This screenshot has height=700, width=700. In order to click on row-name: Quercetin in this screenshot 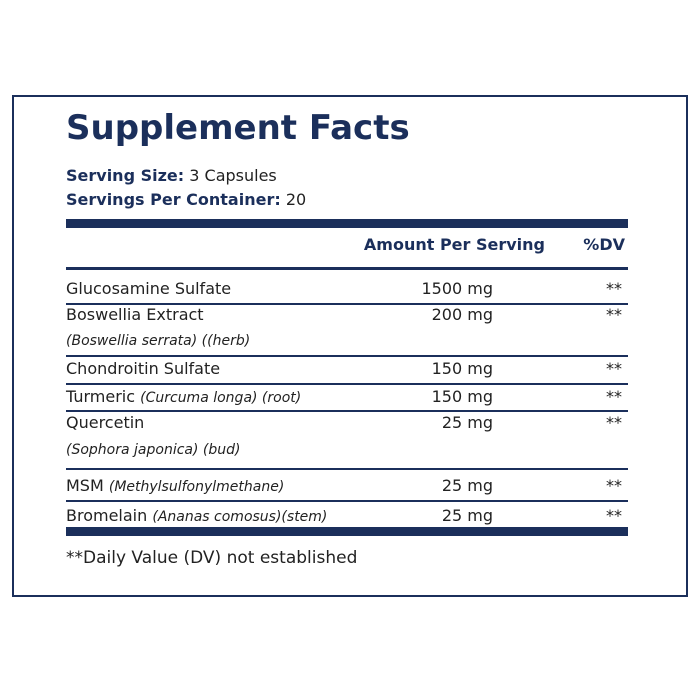, I will do `click(105, 423)`.